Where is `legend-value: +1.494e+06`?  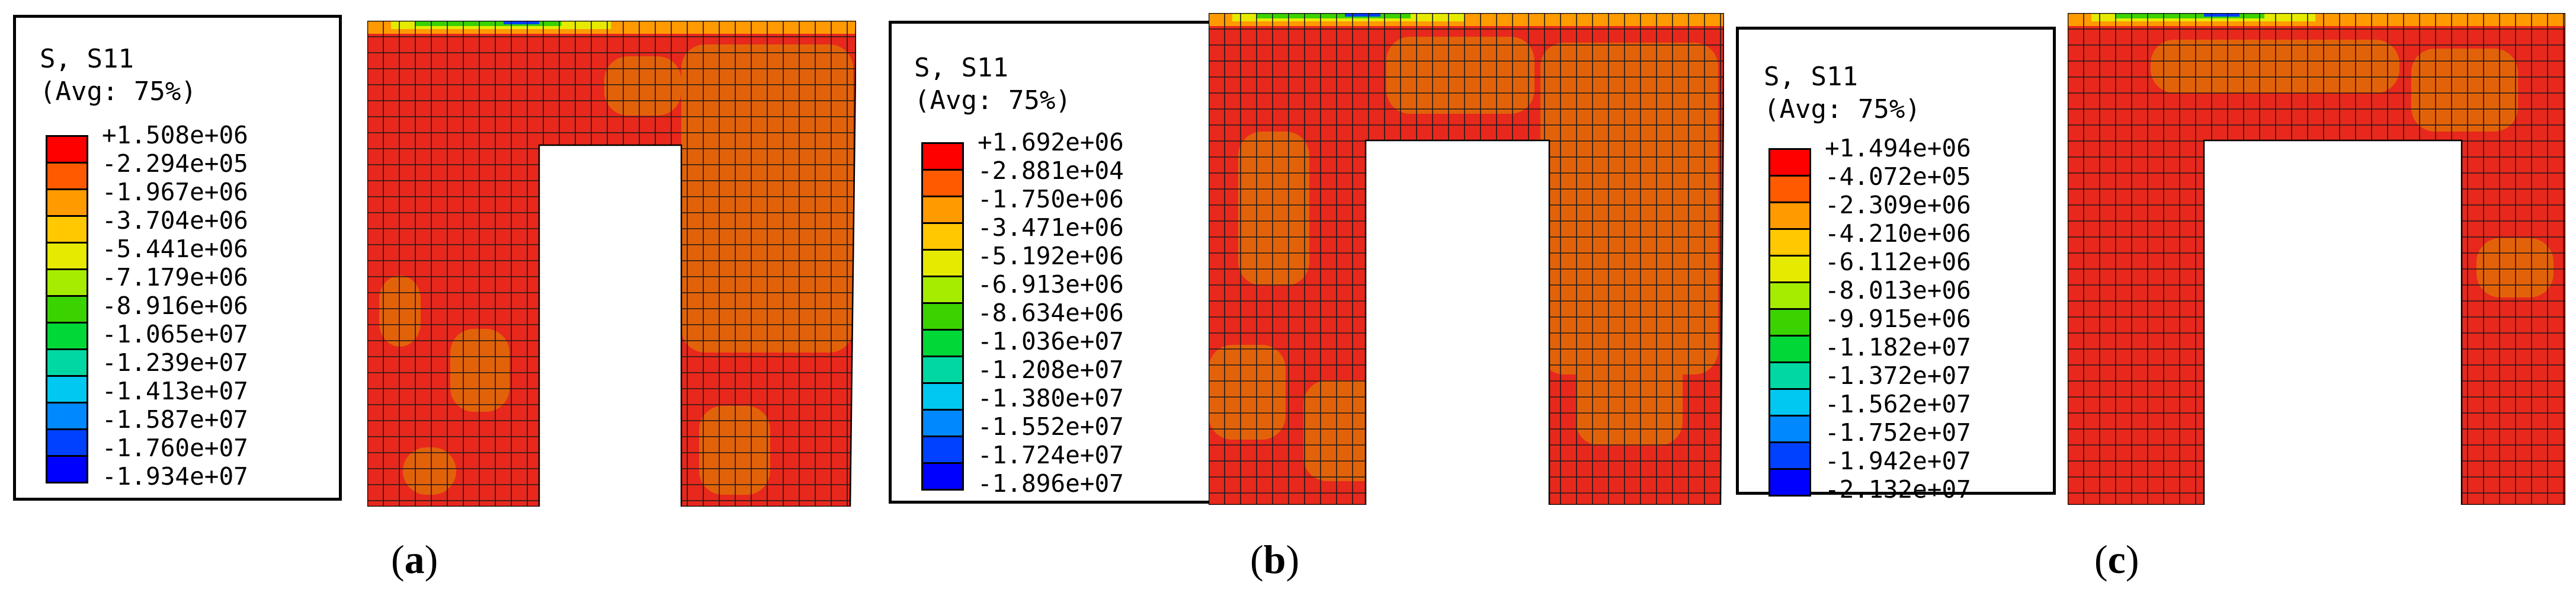
legend-value: +1.494e+06 is located at coordinates (1898, 148).